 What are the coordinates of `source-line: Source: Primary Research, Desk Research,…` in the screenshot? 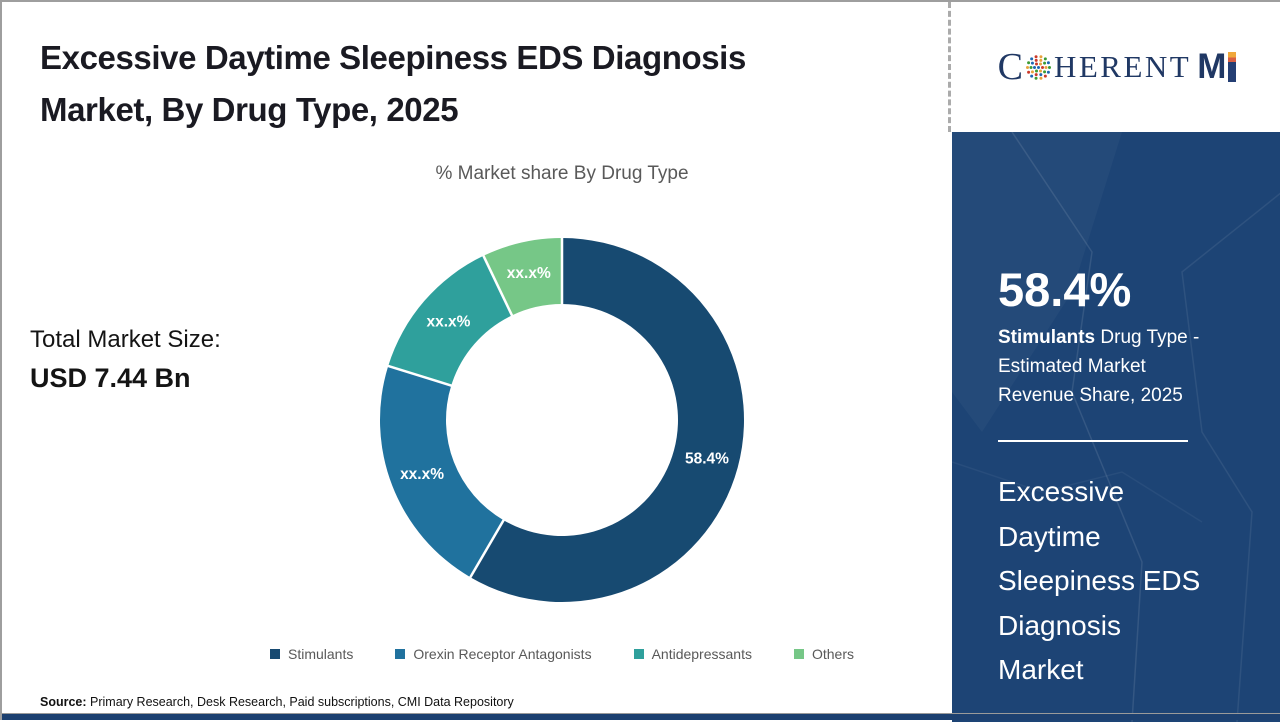 It's located at (277, 702).